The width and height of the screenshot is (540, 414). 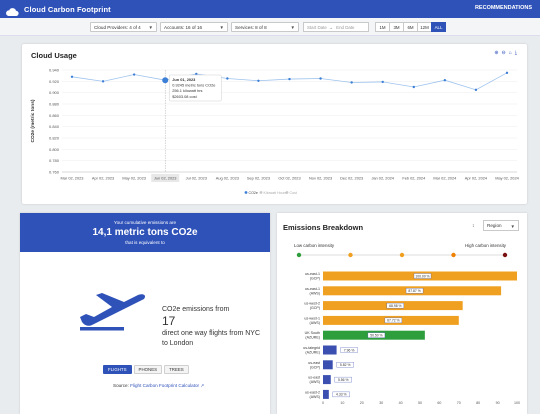 I want to click on bar-value-label: 87.87 %, so click(x=414, y=291).